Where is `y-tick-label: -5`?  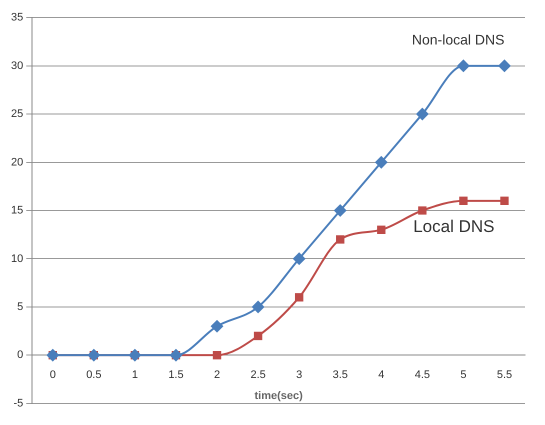 y-tick-label: -5 is located at coordinates (18, 403).